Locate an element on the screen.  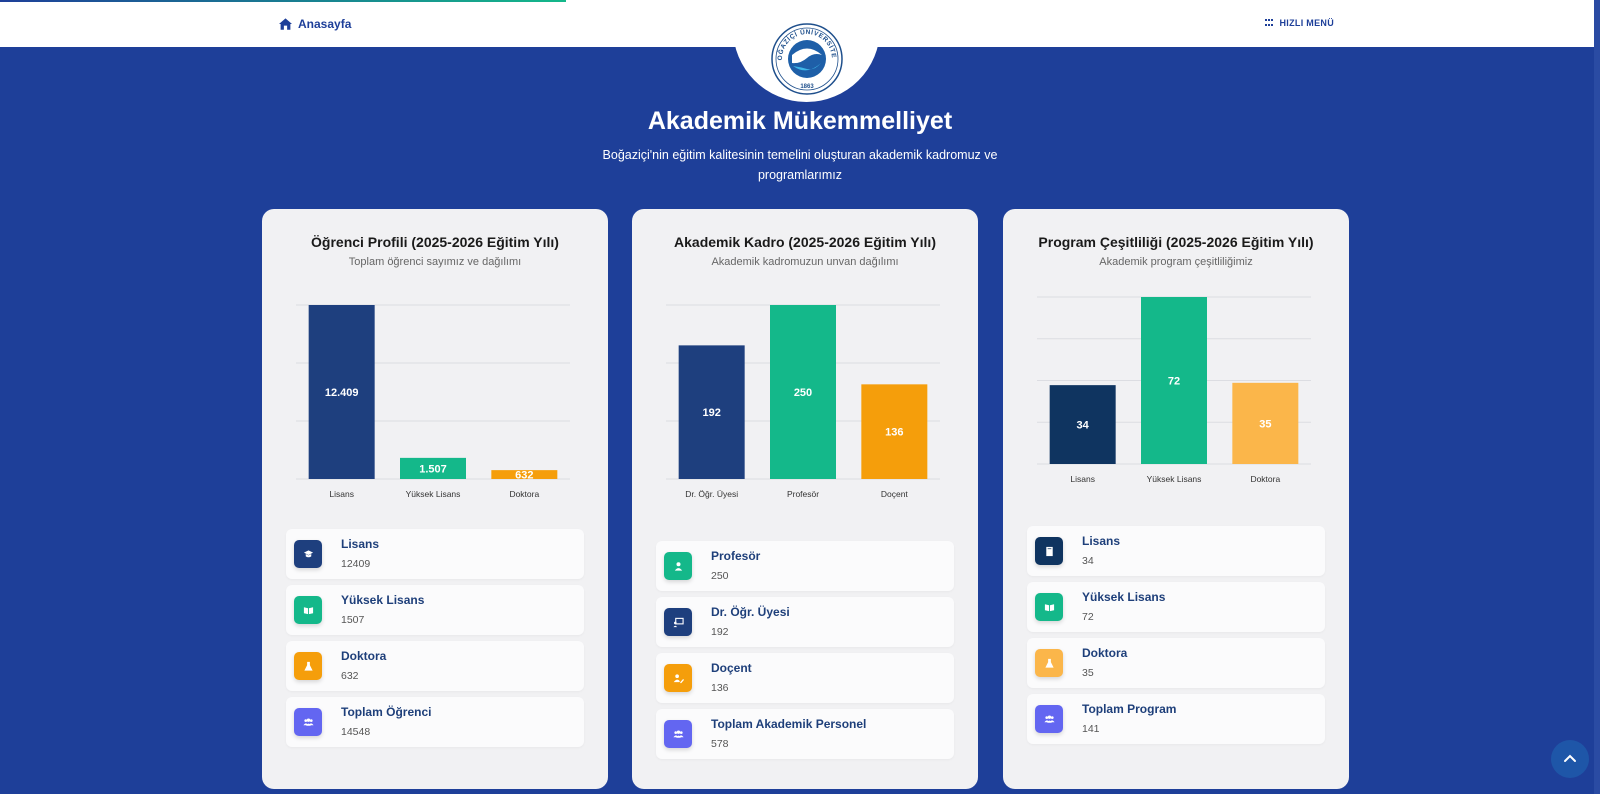
stat-label: Toplam Program is located at coordinates (1129, 709).